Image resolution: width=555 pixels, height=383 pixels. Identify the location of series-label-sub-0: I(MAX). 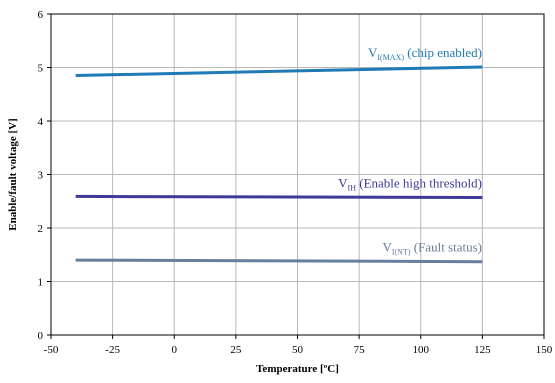
(390, 57).